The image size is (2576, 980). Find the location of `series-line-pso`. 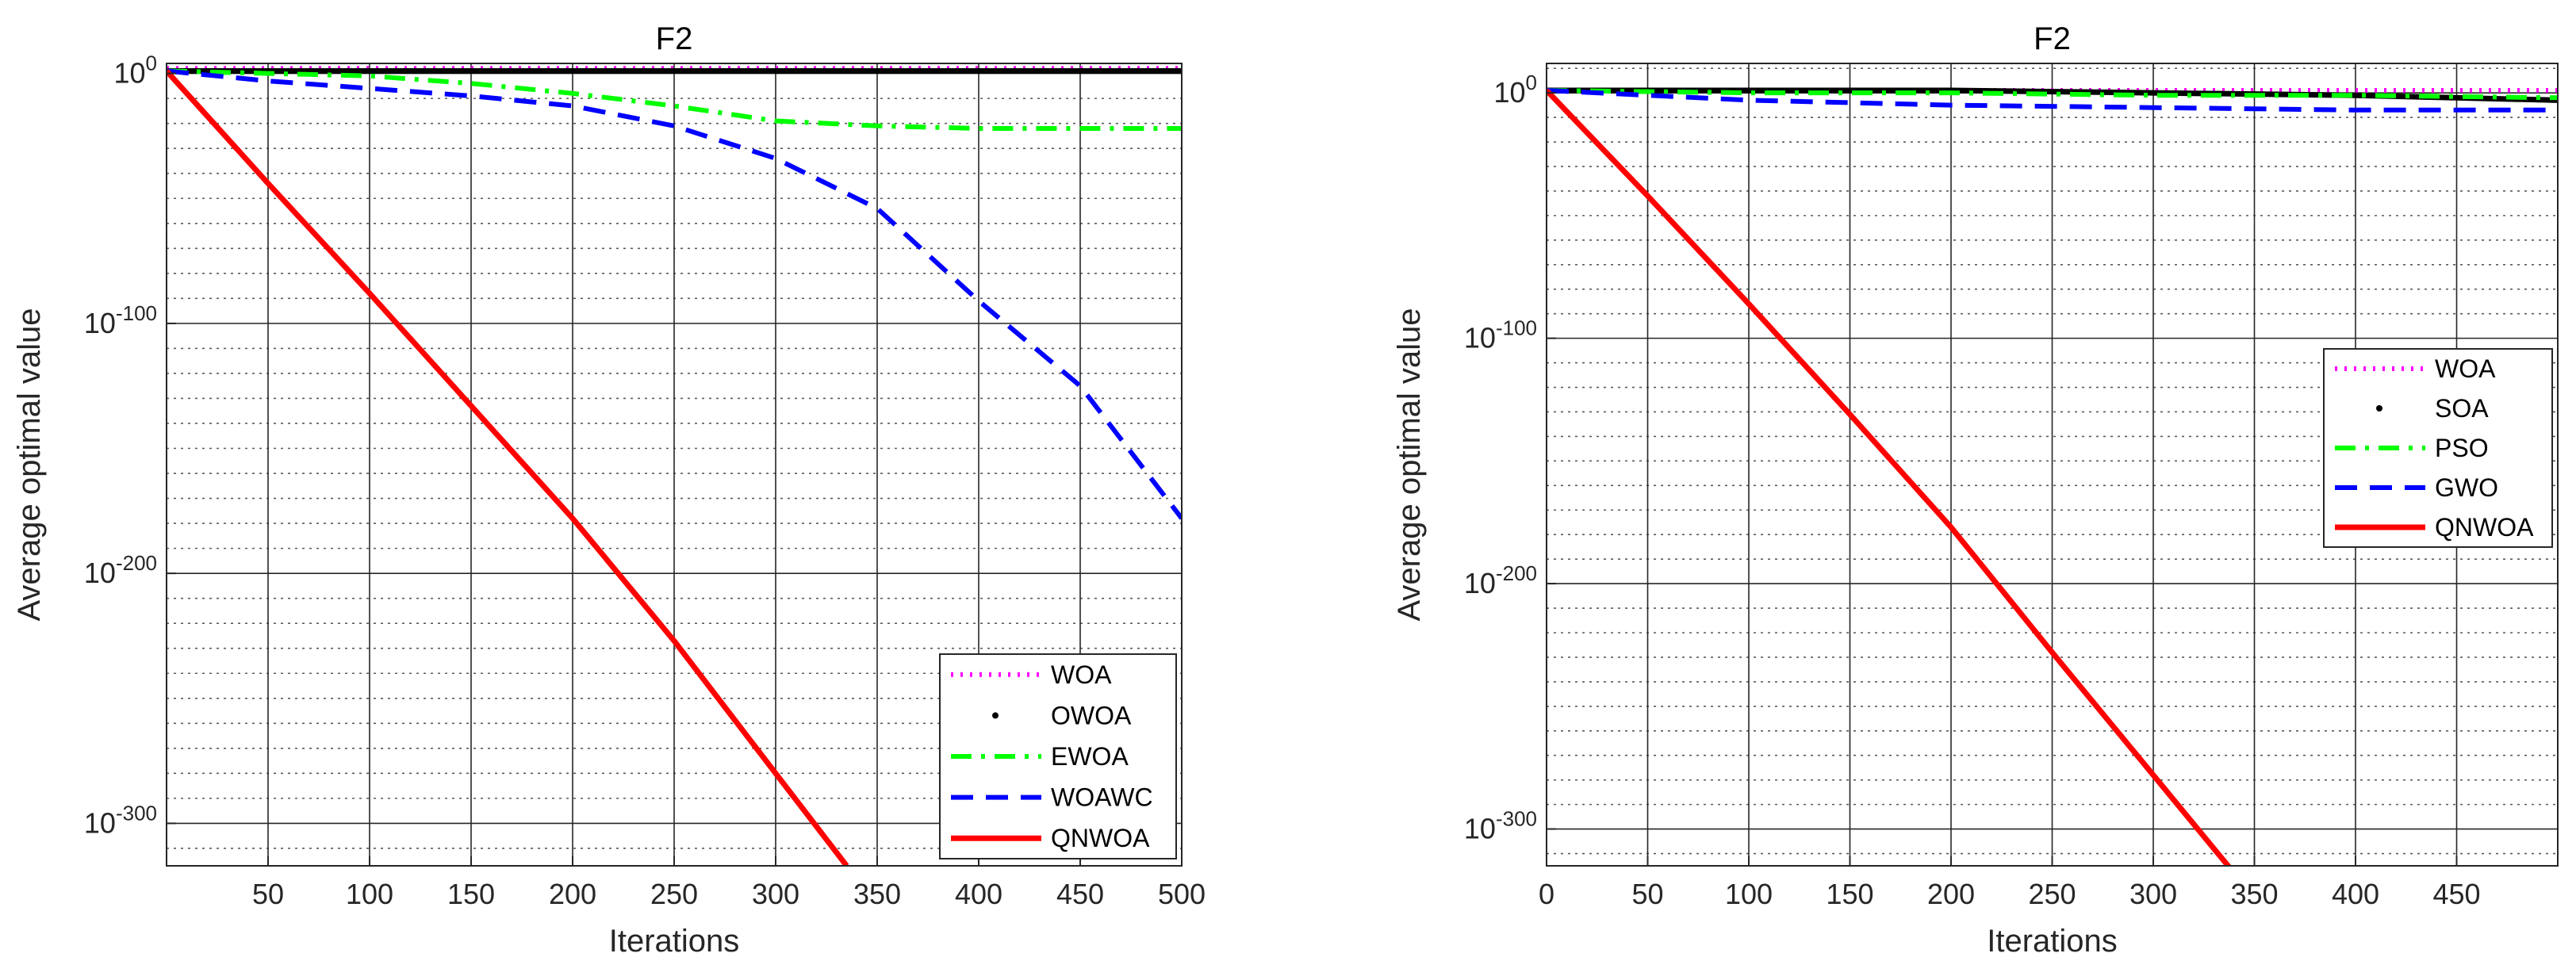

series-line-pso is located at coordinates (2053, 94).